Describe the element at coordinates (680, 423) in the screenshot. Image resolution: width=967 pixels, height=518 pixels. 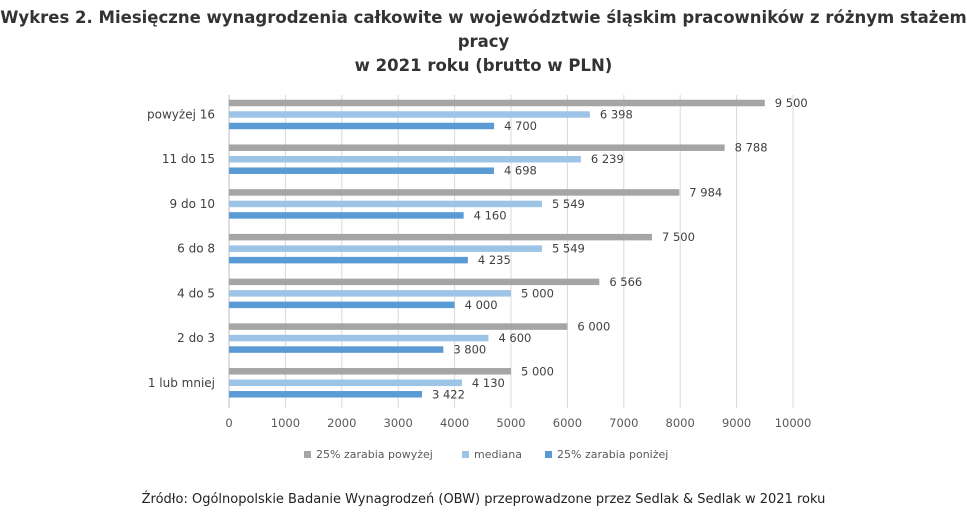
I see `x-tick-label: 8000` at that location.